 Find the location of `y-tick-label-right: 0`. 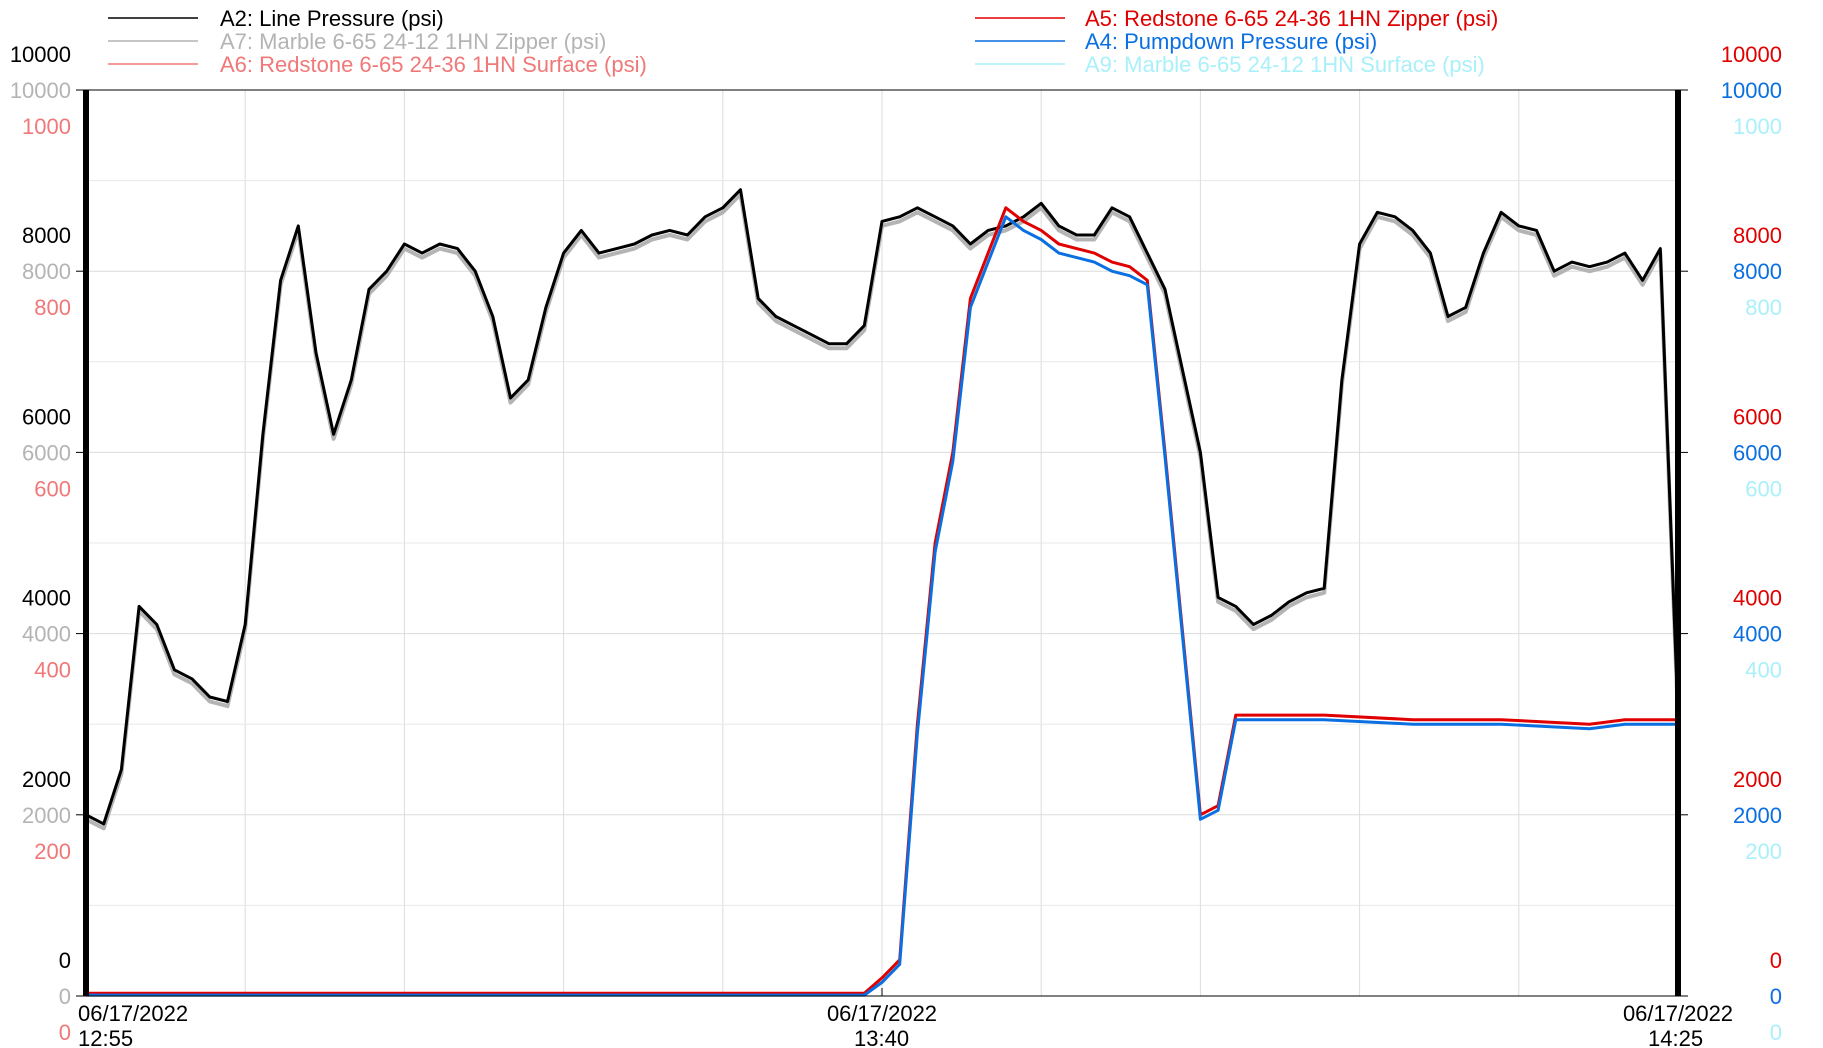

y-tick-label-right: 0 is located at coordinates (1776, 996).